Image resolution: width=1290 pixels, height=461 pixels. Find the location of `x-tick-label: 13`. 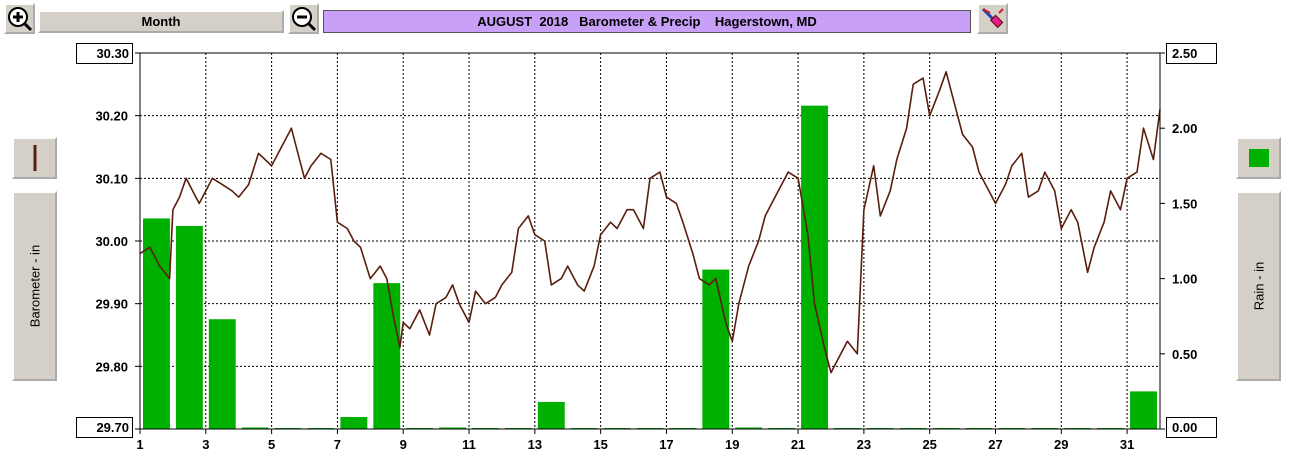

x-tick-label: 13 is located at coordinates (535, 444).